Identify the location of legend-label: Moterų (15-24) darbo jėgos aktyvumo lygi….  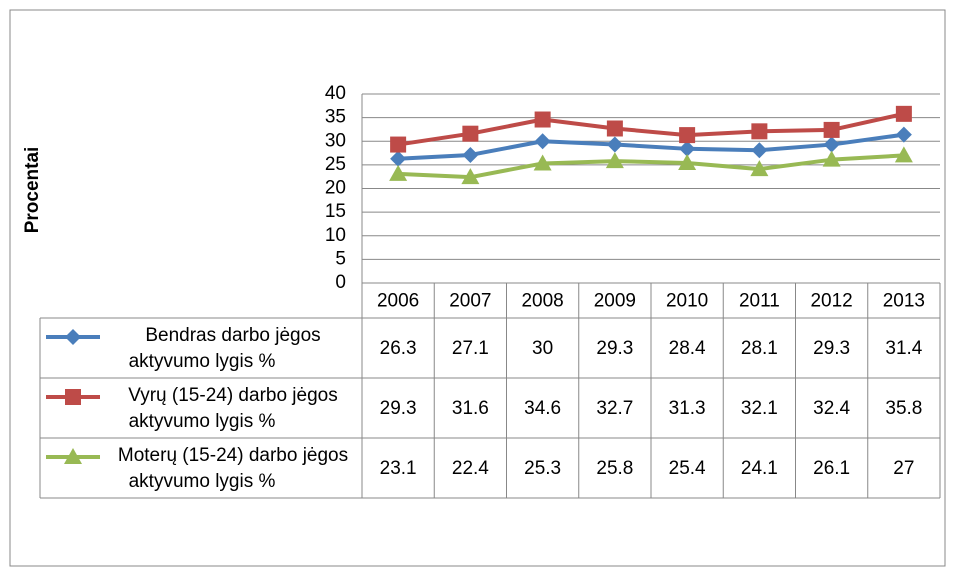
(233, 468).